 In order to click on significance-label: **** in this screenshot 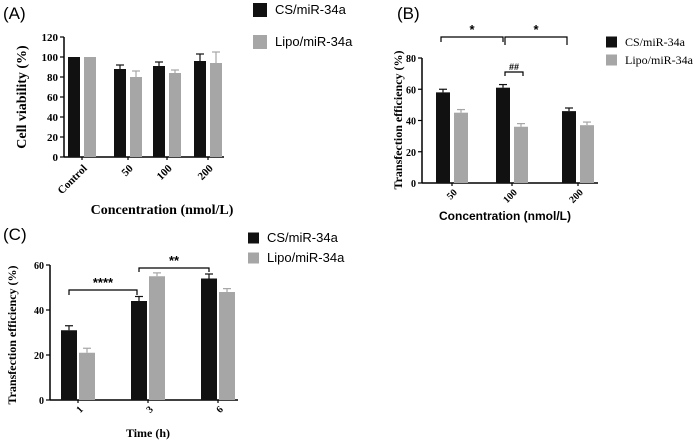, I will do `click(103, 282)`.